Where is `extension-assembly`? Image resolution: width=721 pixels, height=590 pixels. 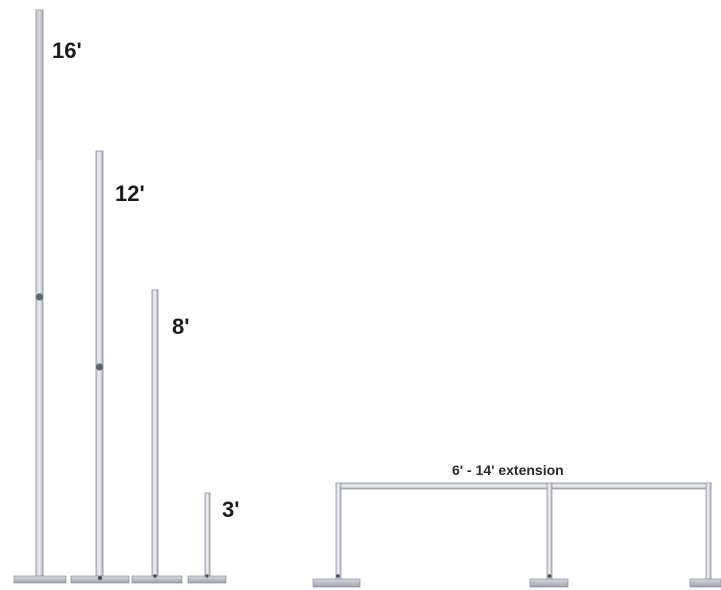 extension-assembly is located at coordinates (516, 535).